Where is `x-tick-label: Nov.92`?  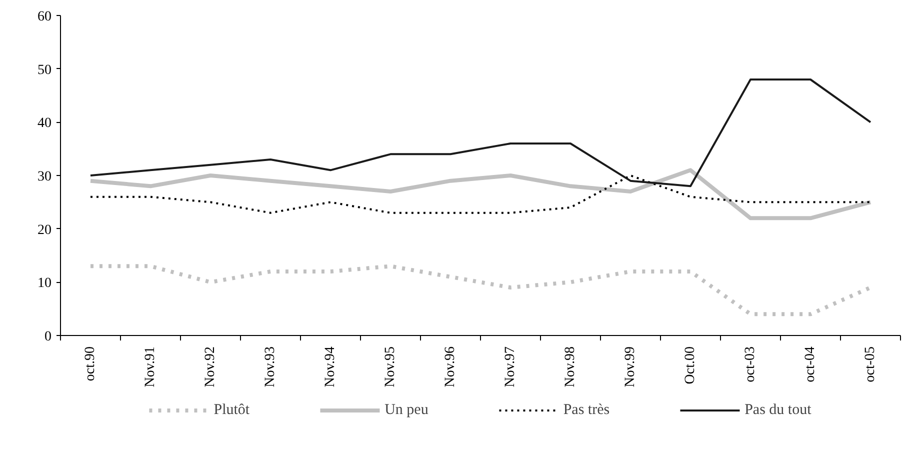
x-tick-label: Nov.92 is located at coordinates (210, 367).